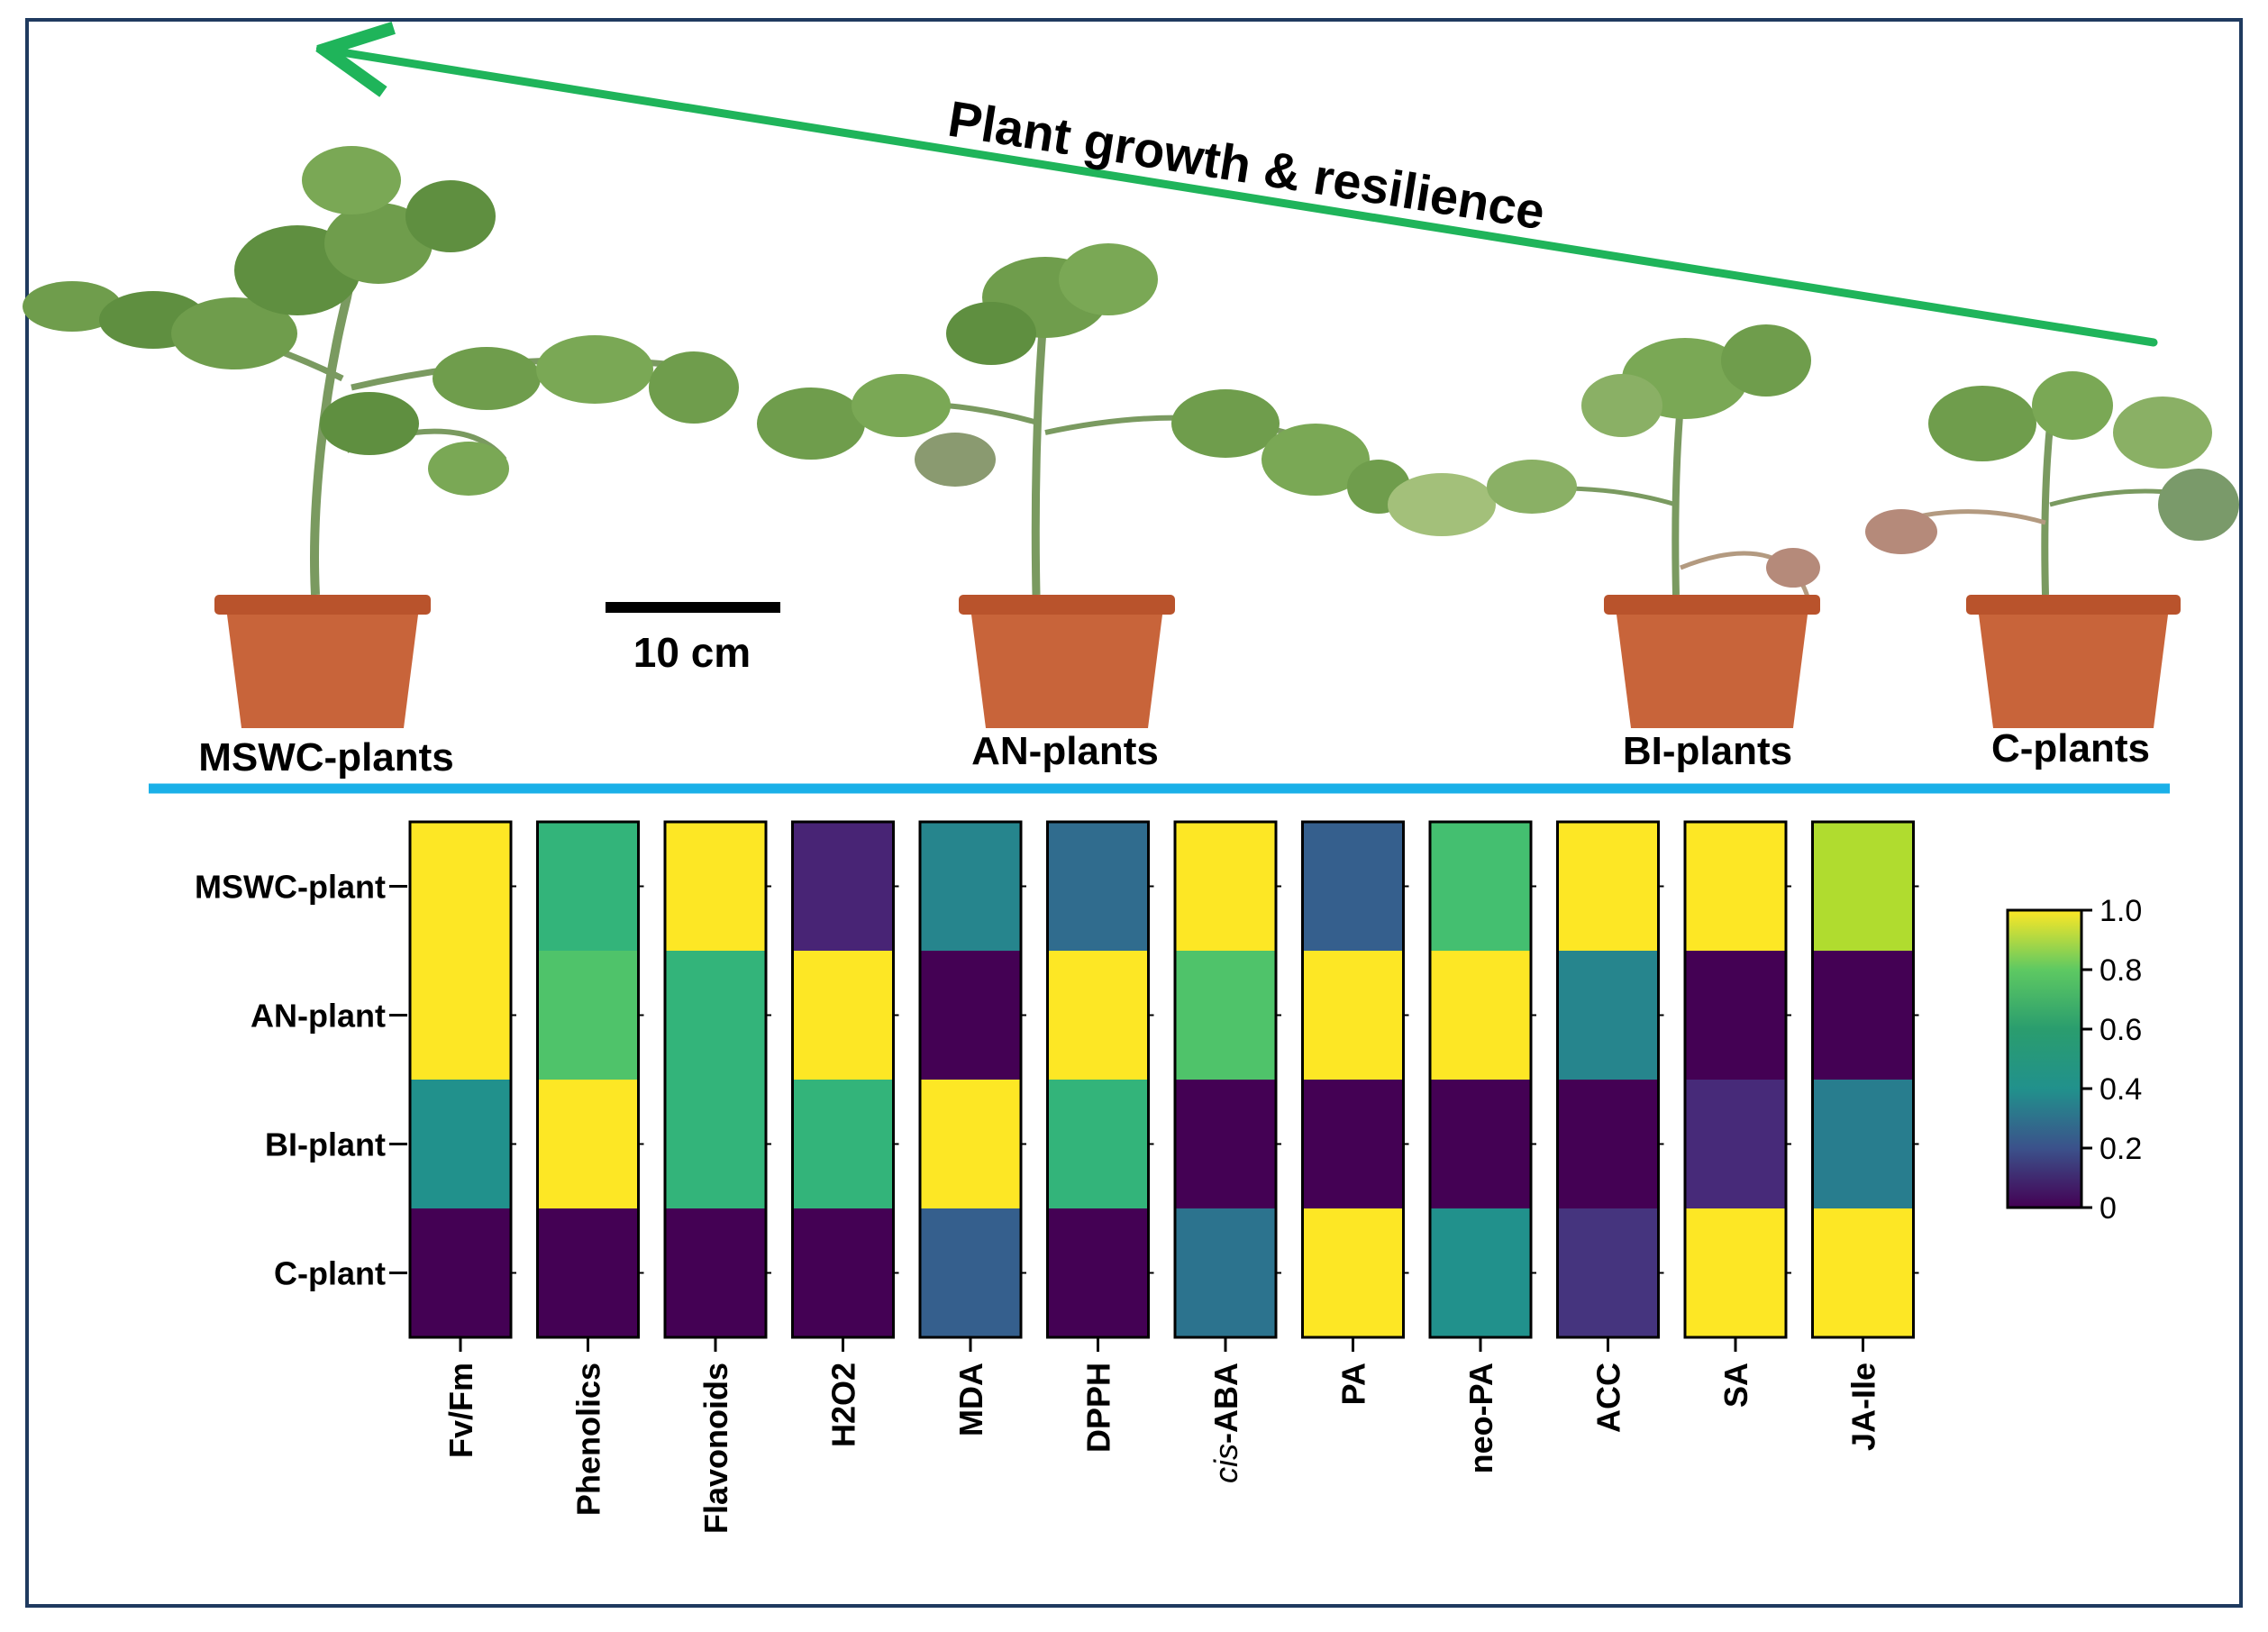  Describe the element at coordinates (1707, 751) in the screenshot. I see `plant-label-bi: BI-plants` at that location.